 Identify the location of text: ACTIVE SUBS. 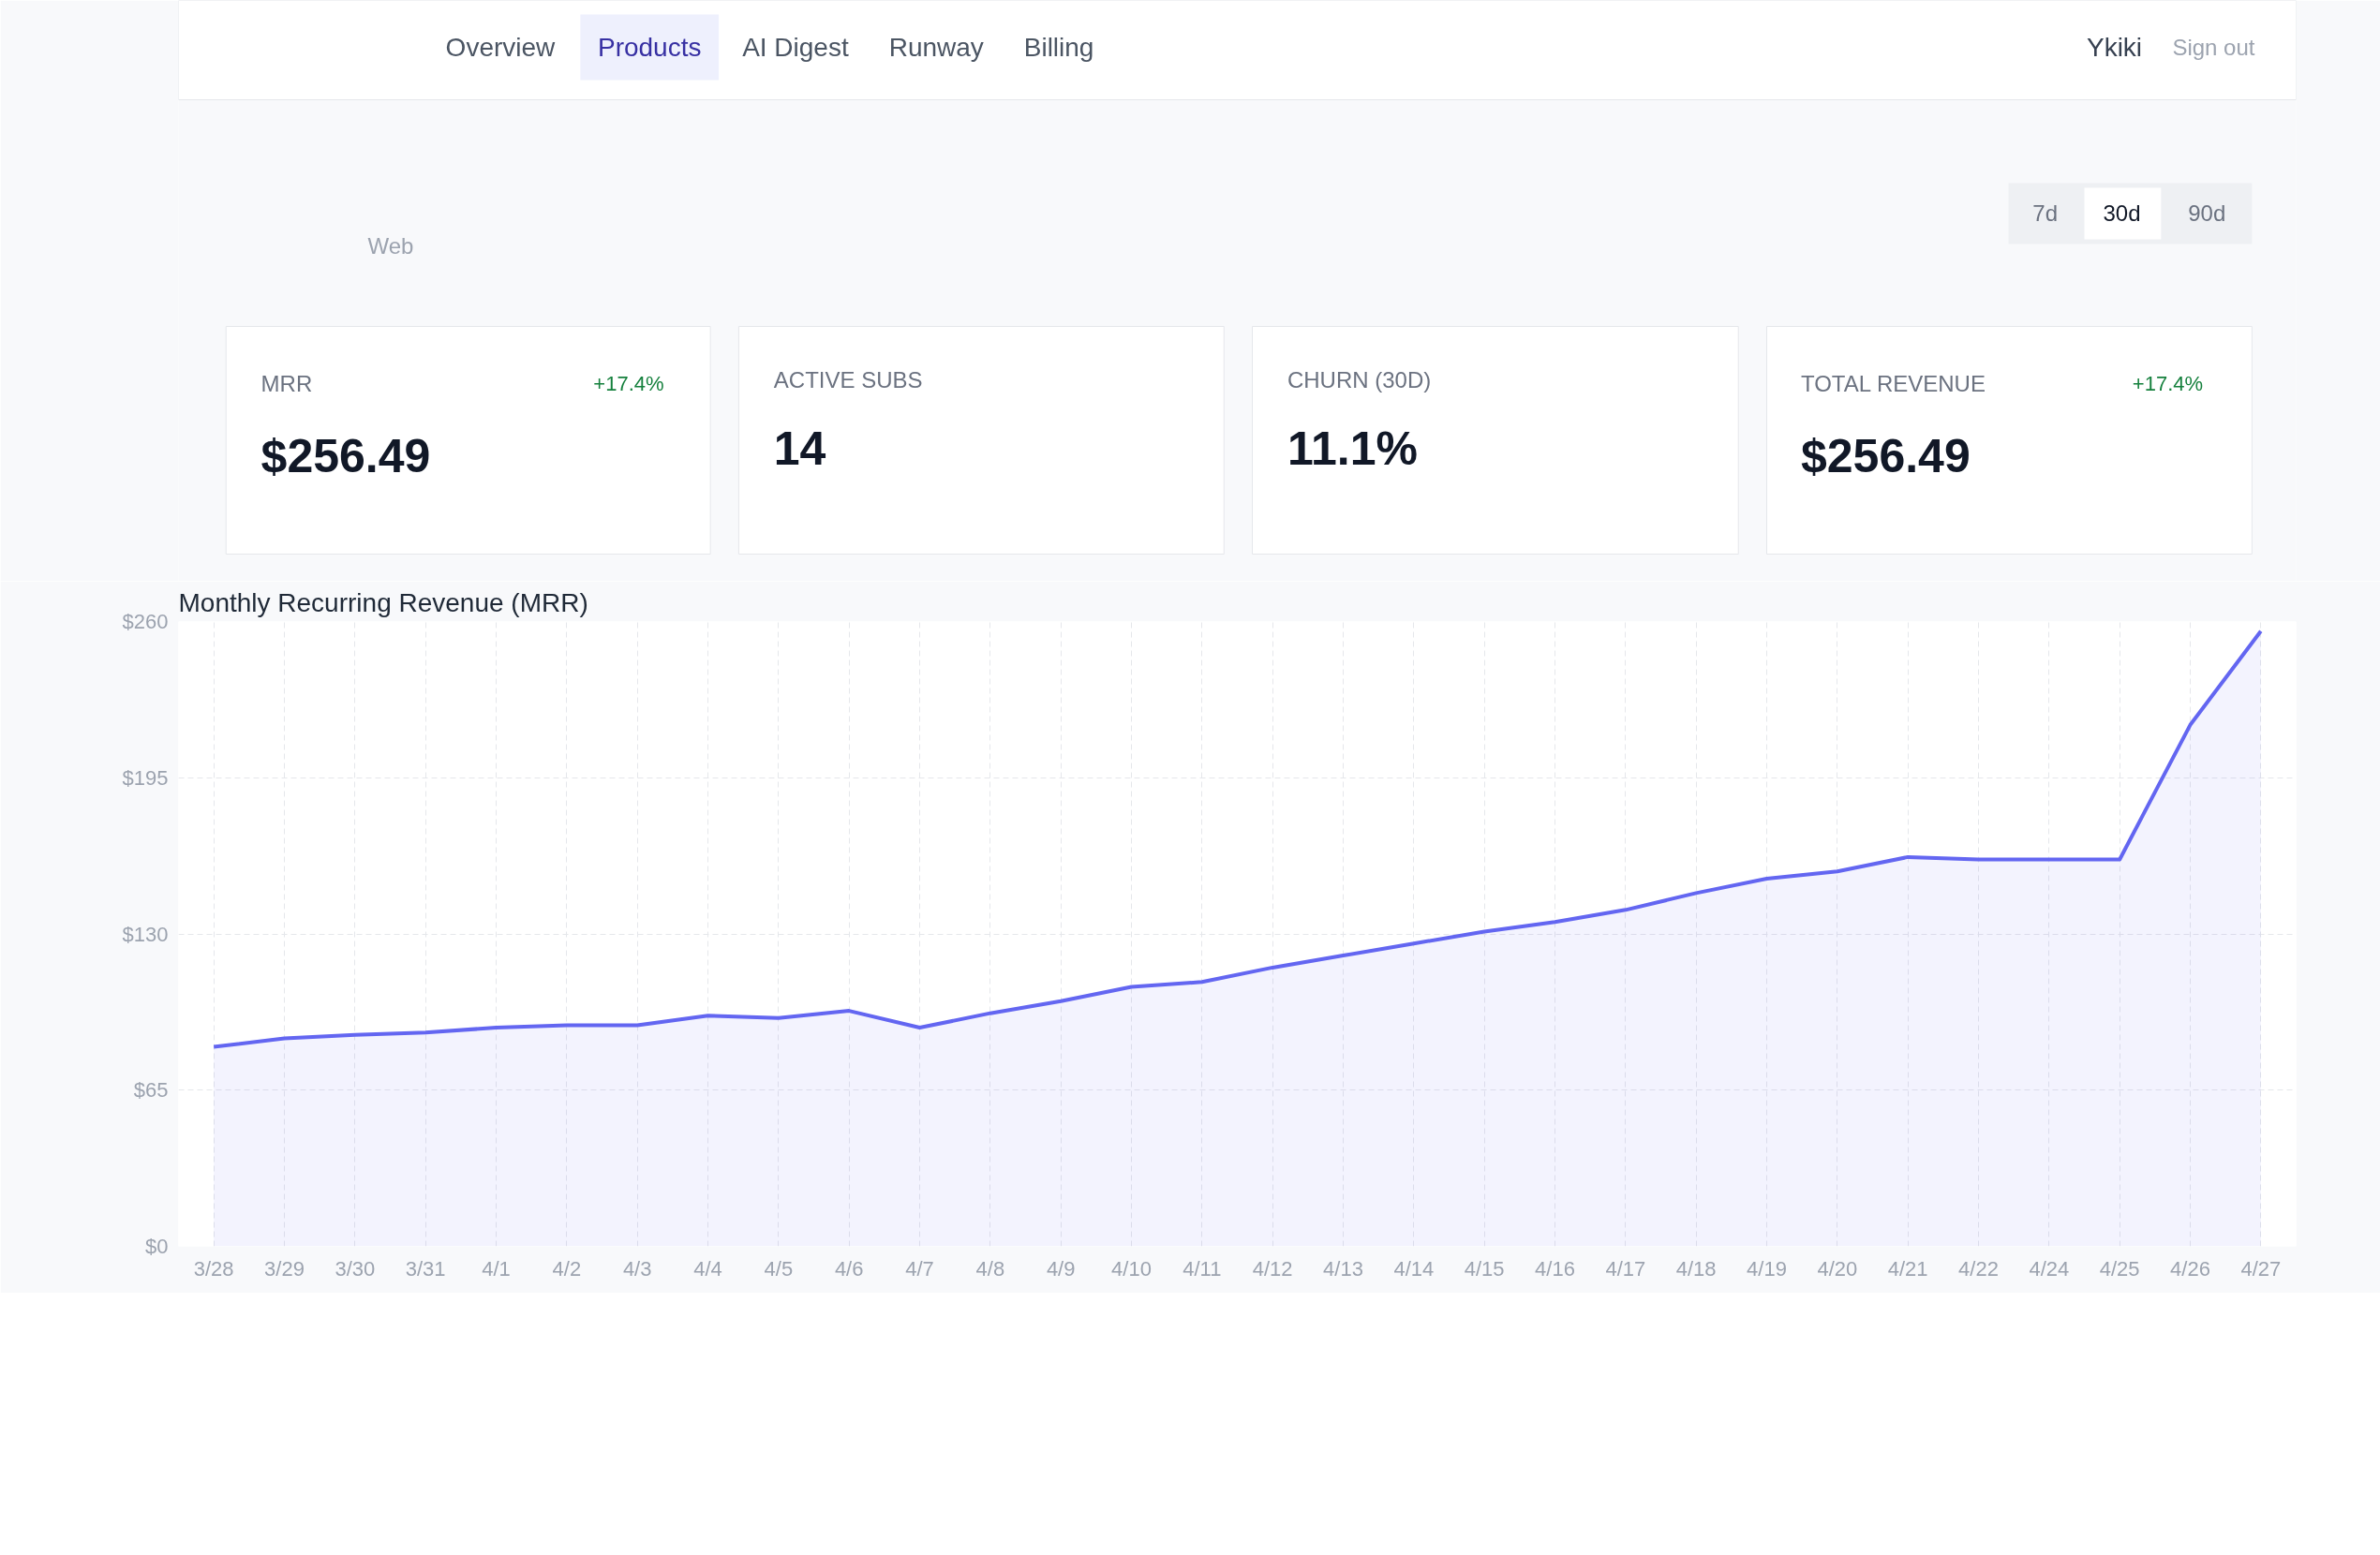
(848, 379).